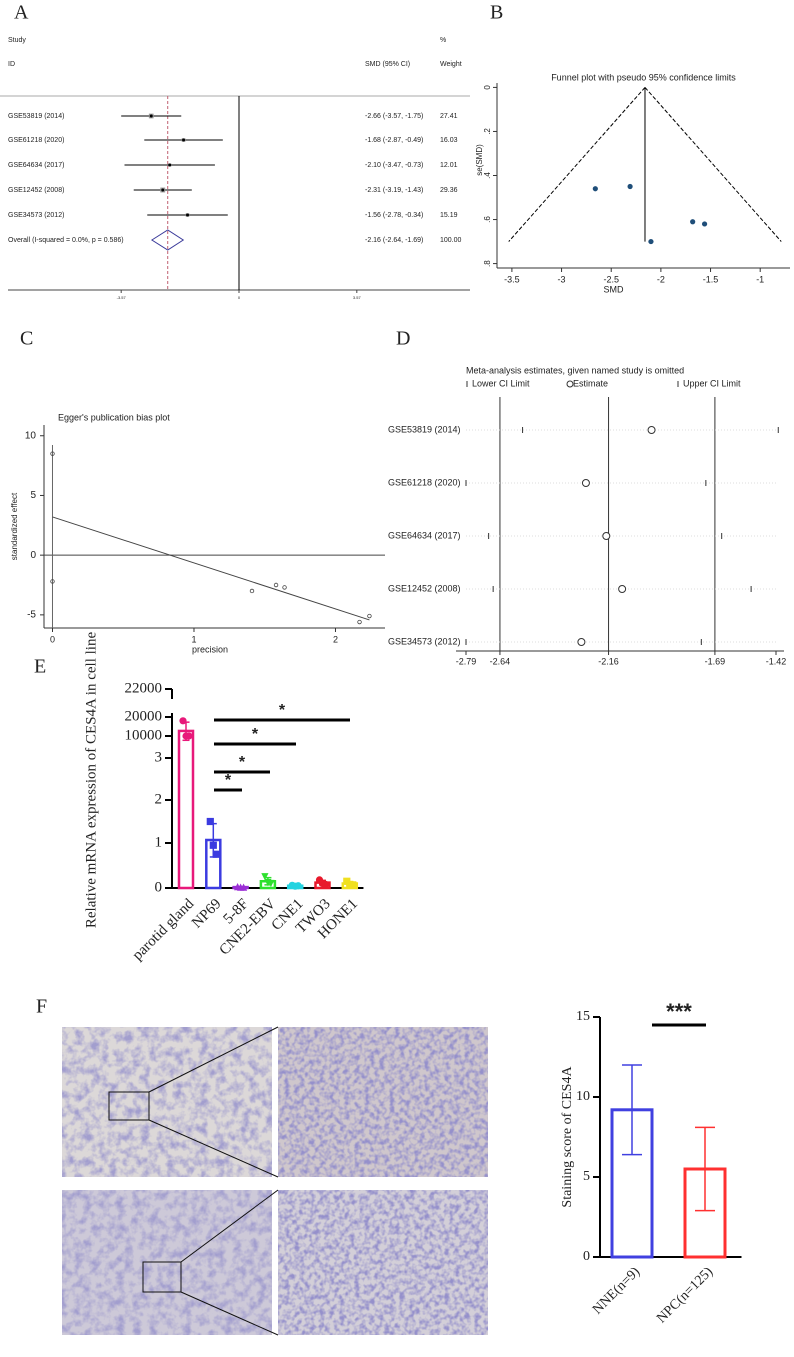  Describe the element at coordinates (685, 1295) in the screenshot. I see `x-tick-label: NPC(n=125)` at that location.